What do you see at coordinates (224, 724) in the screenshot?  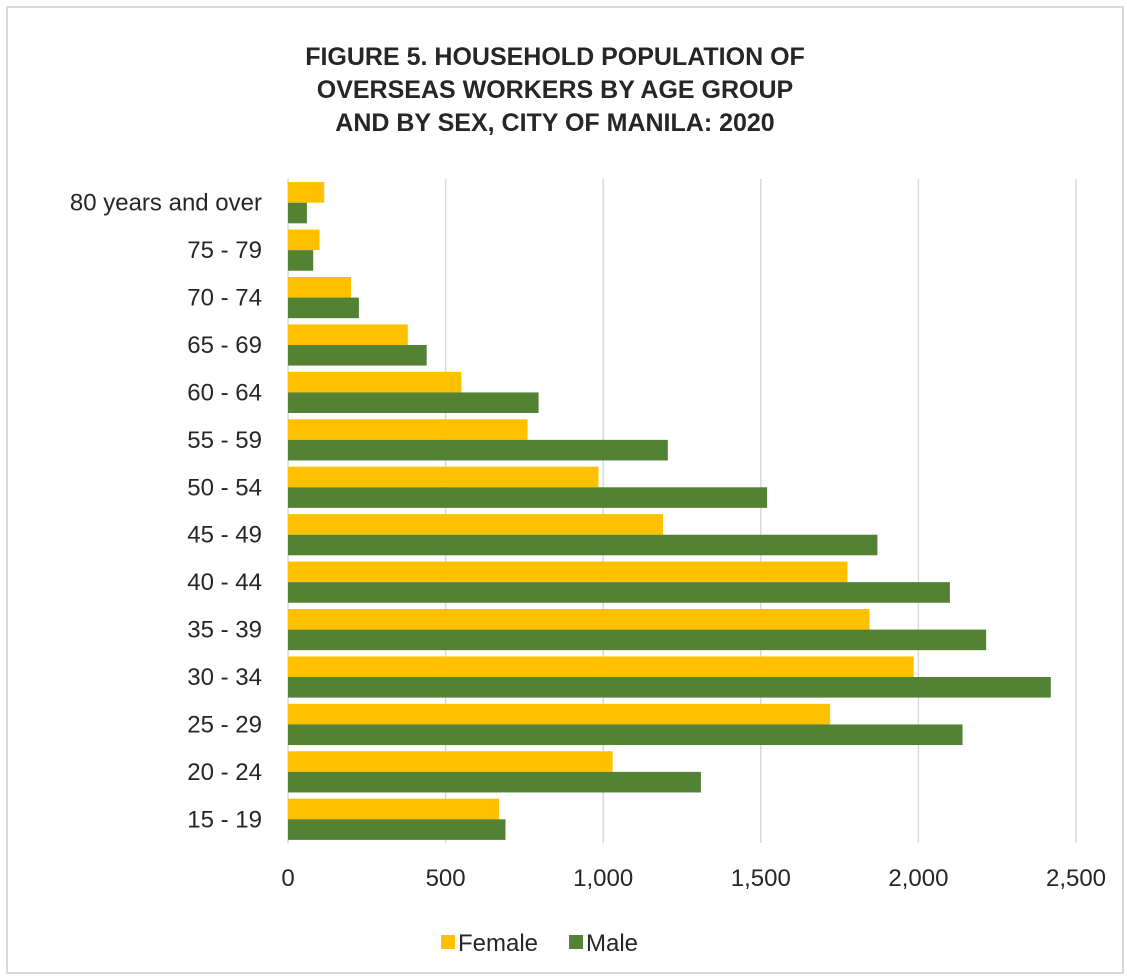 I see `category-label-11: 25 - 29` at bounding box center [224, 724].